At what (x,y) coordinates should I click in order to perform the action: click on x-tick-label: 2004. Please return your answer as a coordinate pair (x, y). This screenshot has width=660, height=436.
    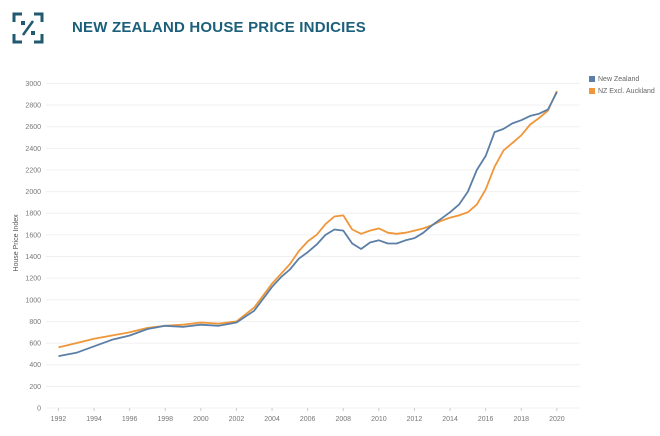
    Looking at the image, I should click on (272, 419).